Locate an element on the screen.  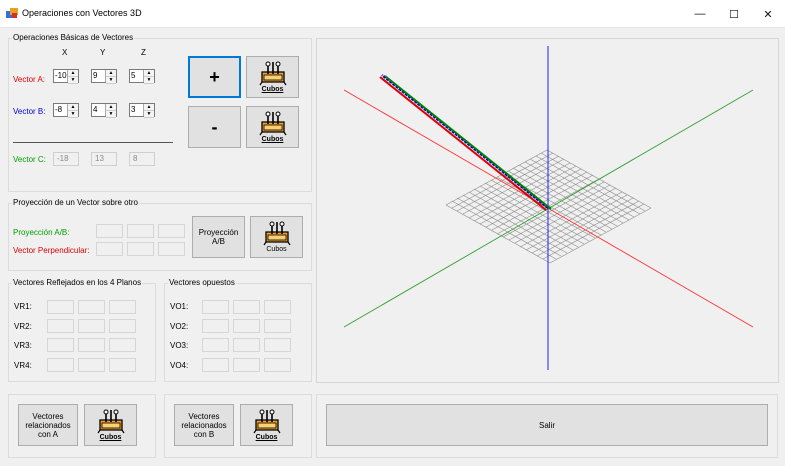
vr2-y-field is located at coordinates (91, 326).